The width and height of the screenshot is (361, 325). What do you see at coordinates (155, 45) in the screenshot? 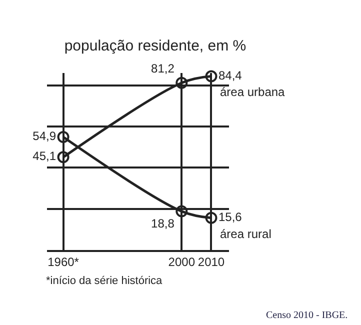
I see `chart-title: população residente, em %` at bounding box center [155, 45].